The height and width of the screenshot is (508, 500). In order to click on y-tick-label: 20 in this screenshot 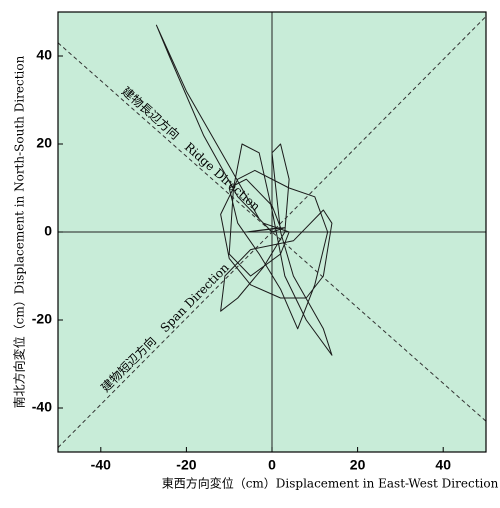, I will do `click(44, 143)`.